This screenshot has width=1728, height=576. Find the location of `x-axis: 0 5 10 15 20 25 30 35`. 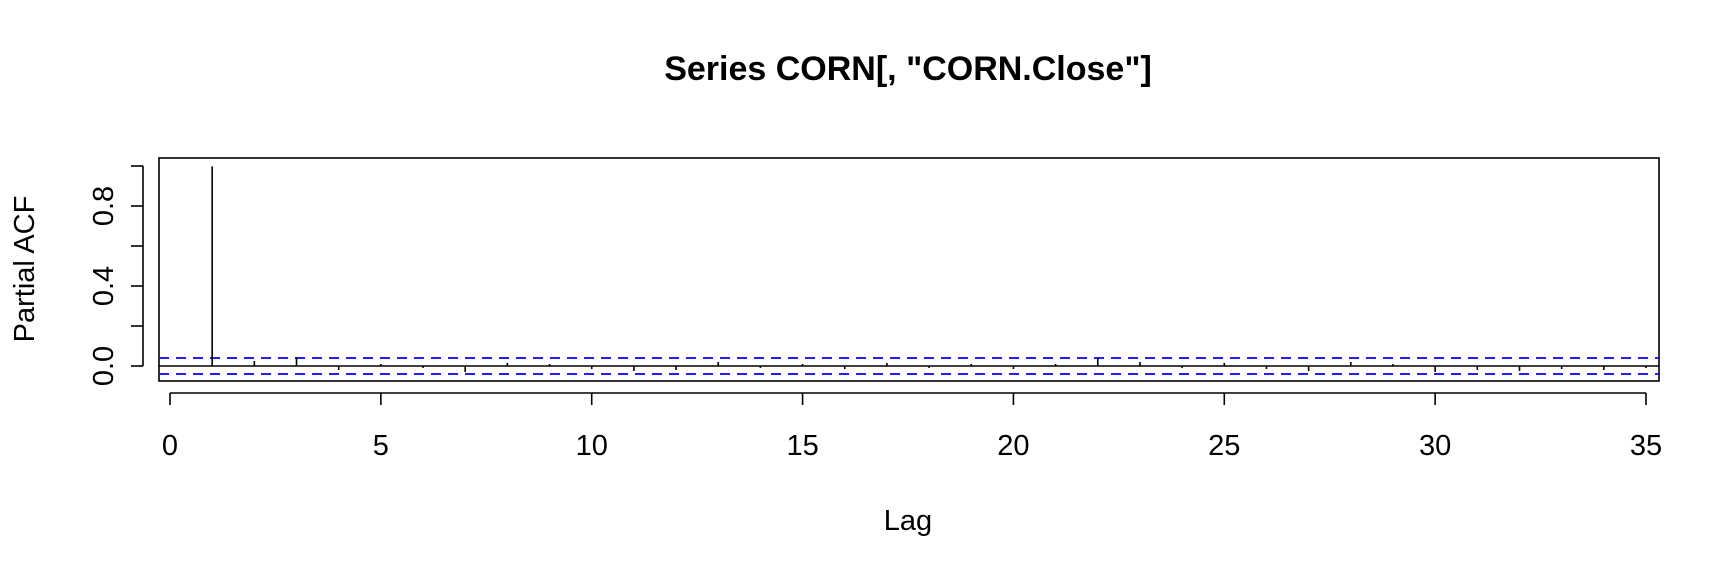

x-axis: 0 5 10 15 20 25 30 35 is located at coordinates (912, 427).